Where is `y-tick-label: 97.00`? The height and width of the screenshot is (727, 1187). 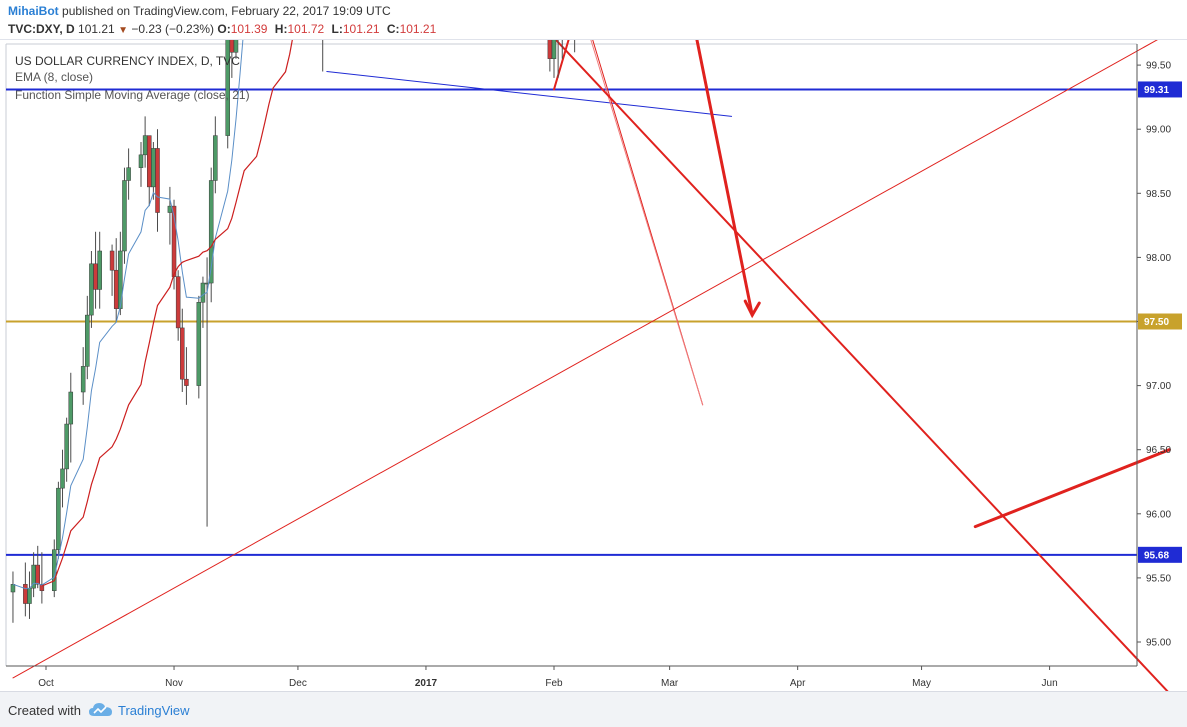
y-tick-label: 97.00 is located at coordinates (1158, 386).